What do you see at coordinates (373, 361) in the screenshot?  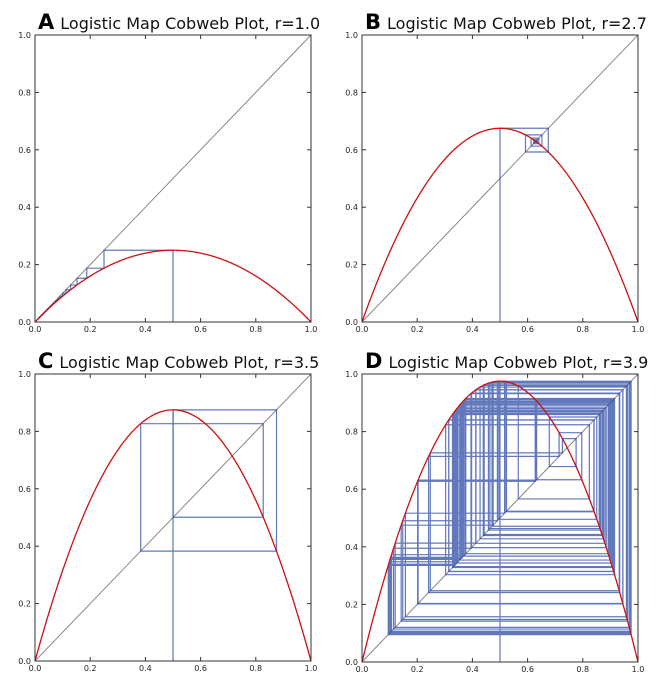 I see `panel-letter: D` at bounding box center [373, 361].